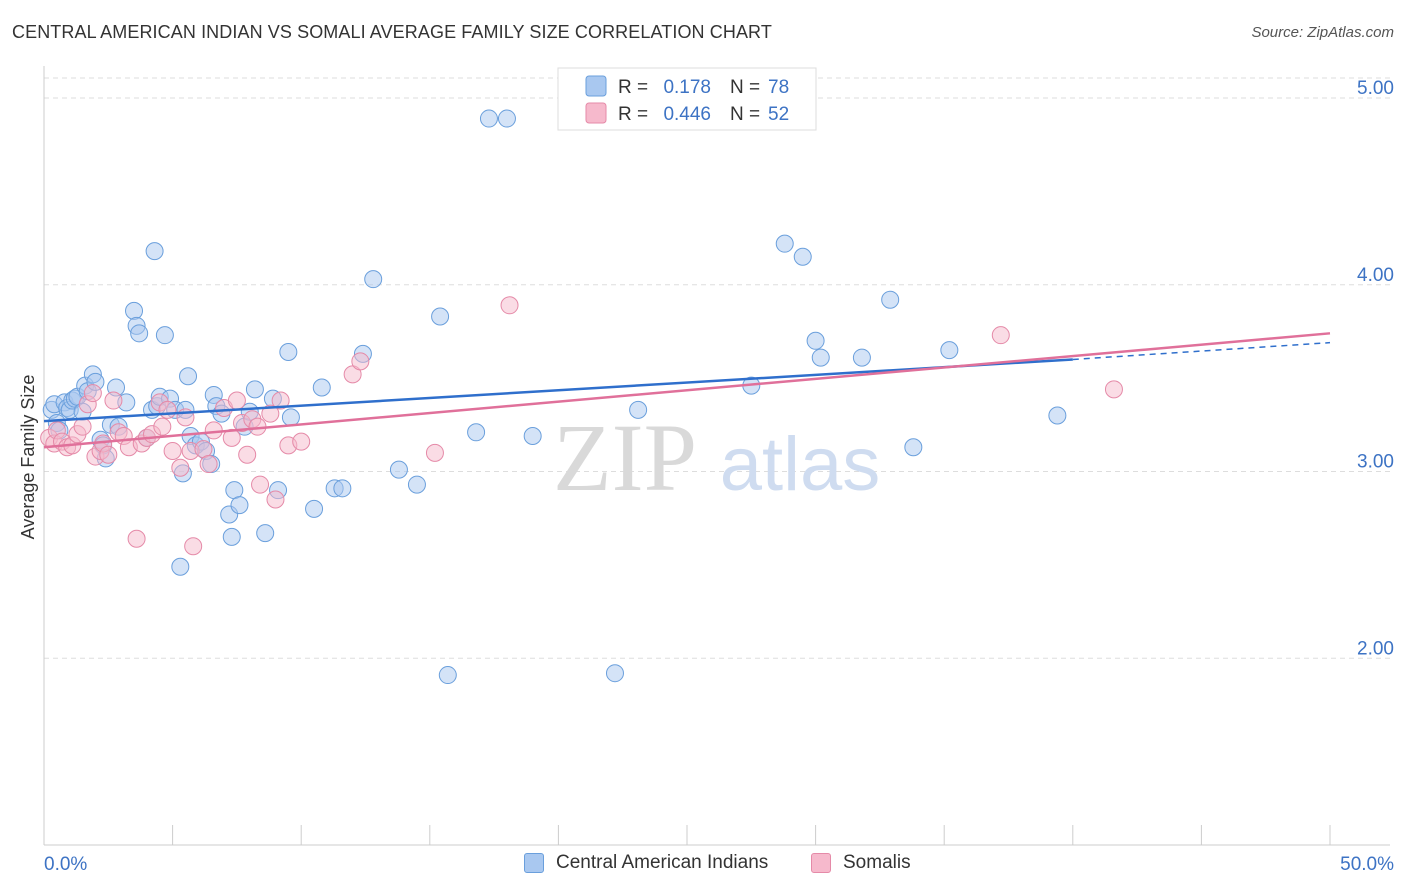 This screenshot has height=892, width=1406. What do you see at coordinates (687, 87) in the screenshot?
I see `legend-r-value-blue: 0.178` at bounding box center [687, 87].